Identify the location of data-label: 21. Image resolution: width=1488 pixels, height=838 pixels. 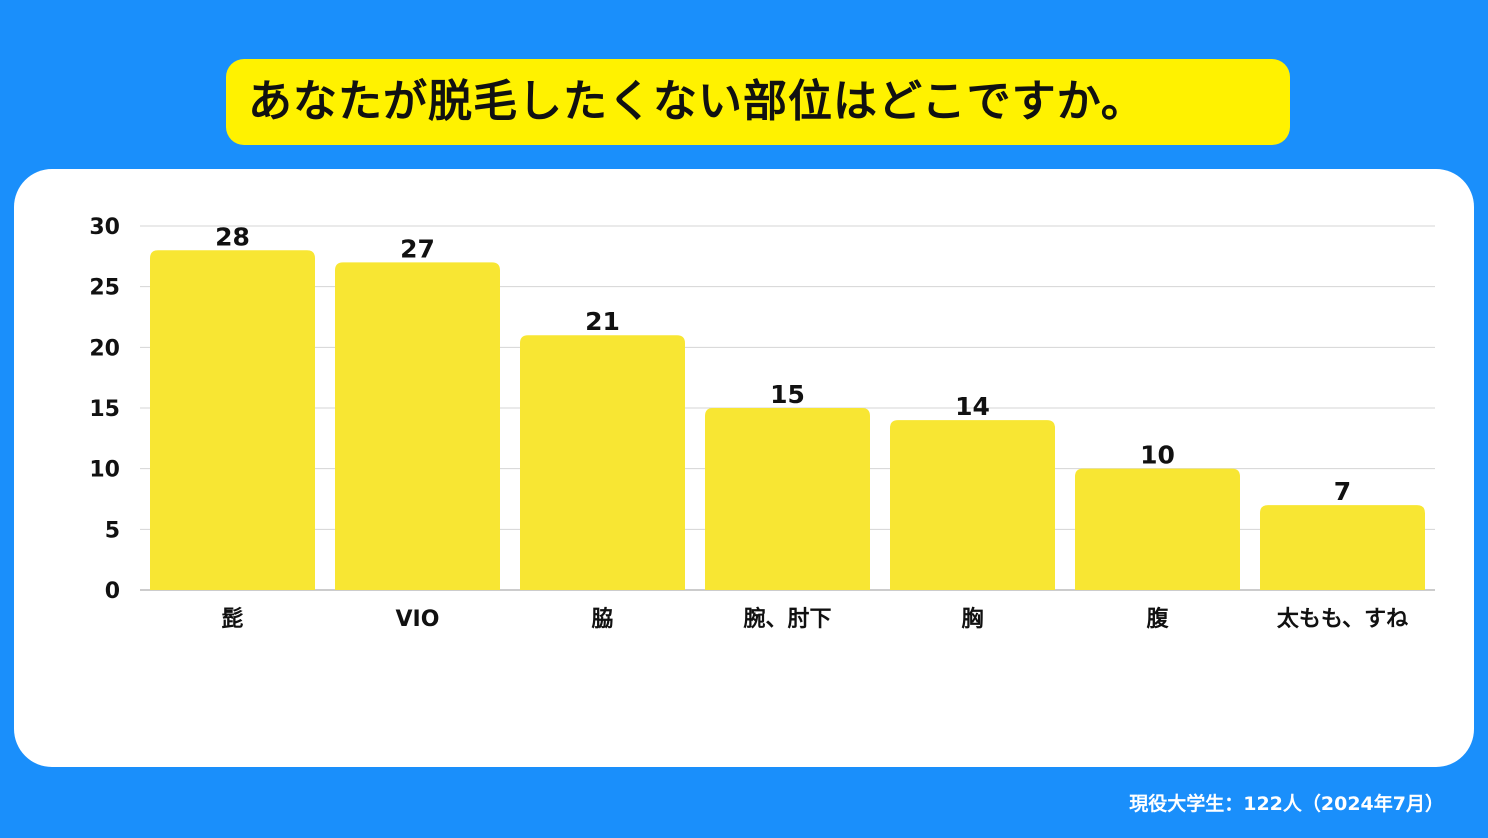
(602, 321).